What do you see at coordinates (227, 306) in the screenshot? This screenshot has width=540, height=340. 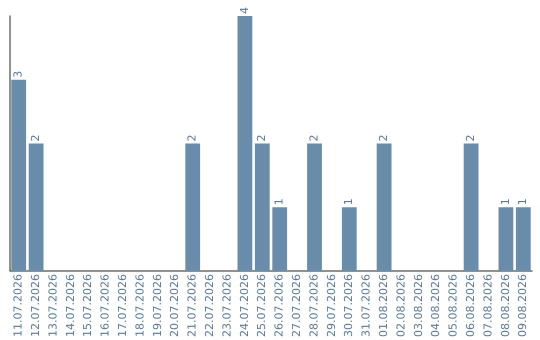 I see `x-tick-label: 23.07.2026` at bounding box center [227, 306].